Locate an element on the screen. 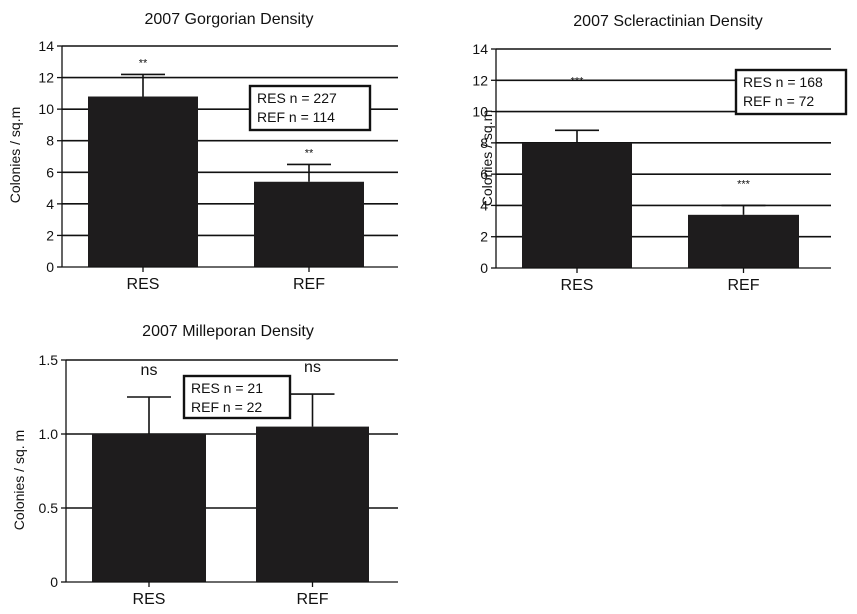 This screenshot has height=614, width=857. sample-size-text: REF n = 72 is located at coordinates (778, 101).